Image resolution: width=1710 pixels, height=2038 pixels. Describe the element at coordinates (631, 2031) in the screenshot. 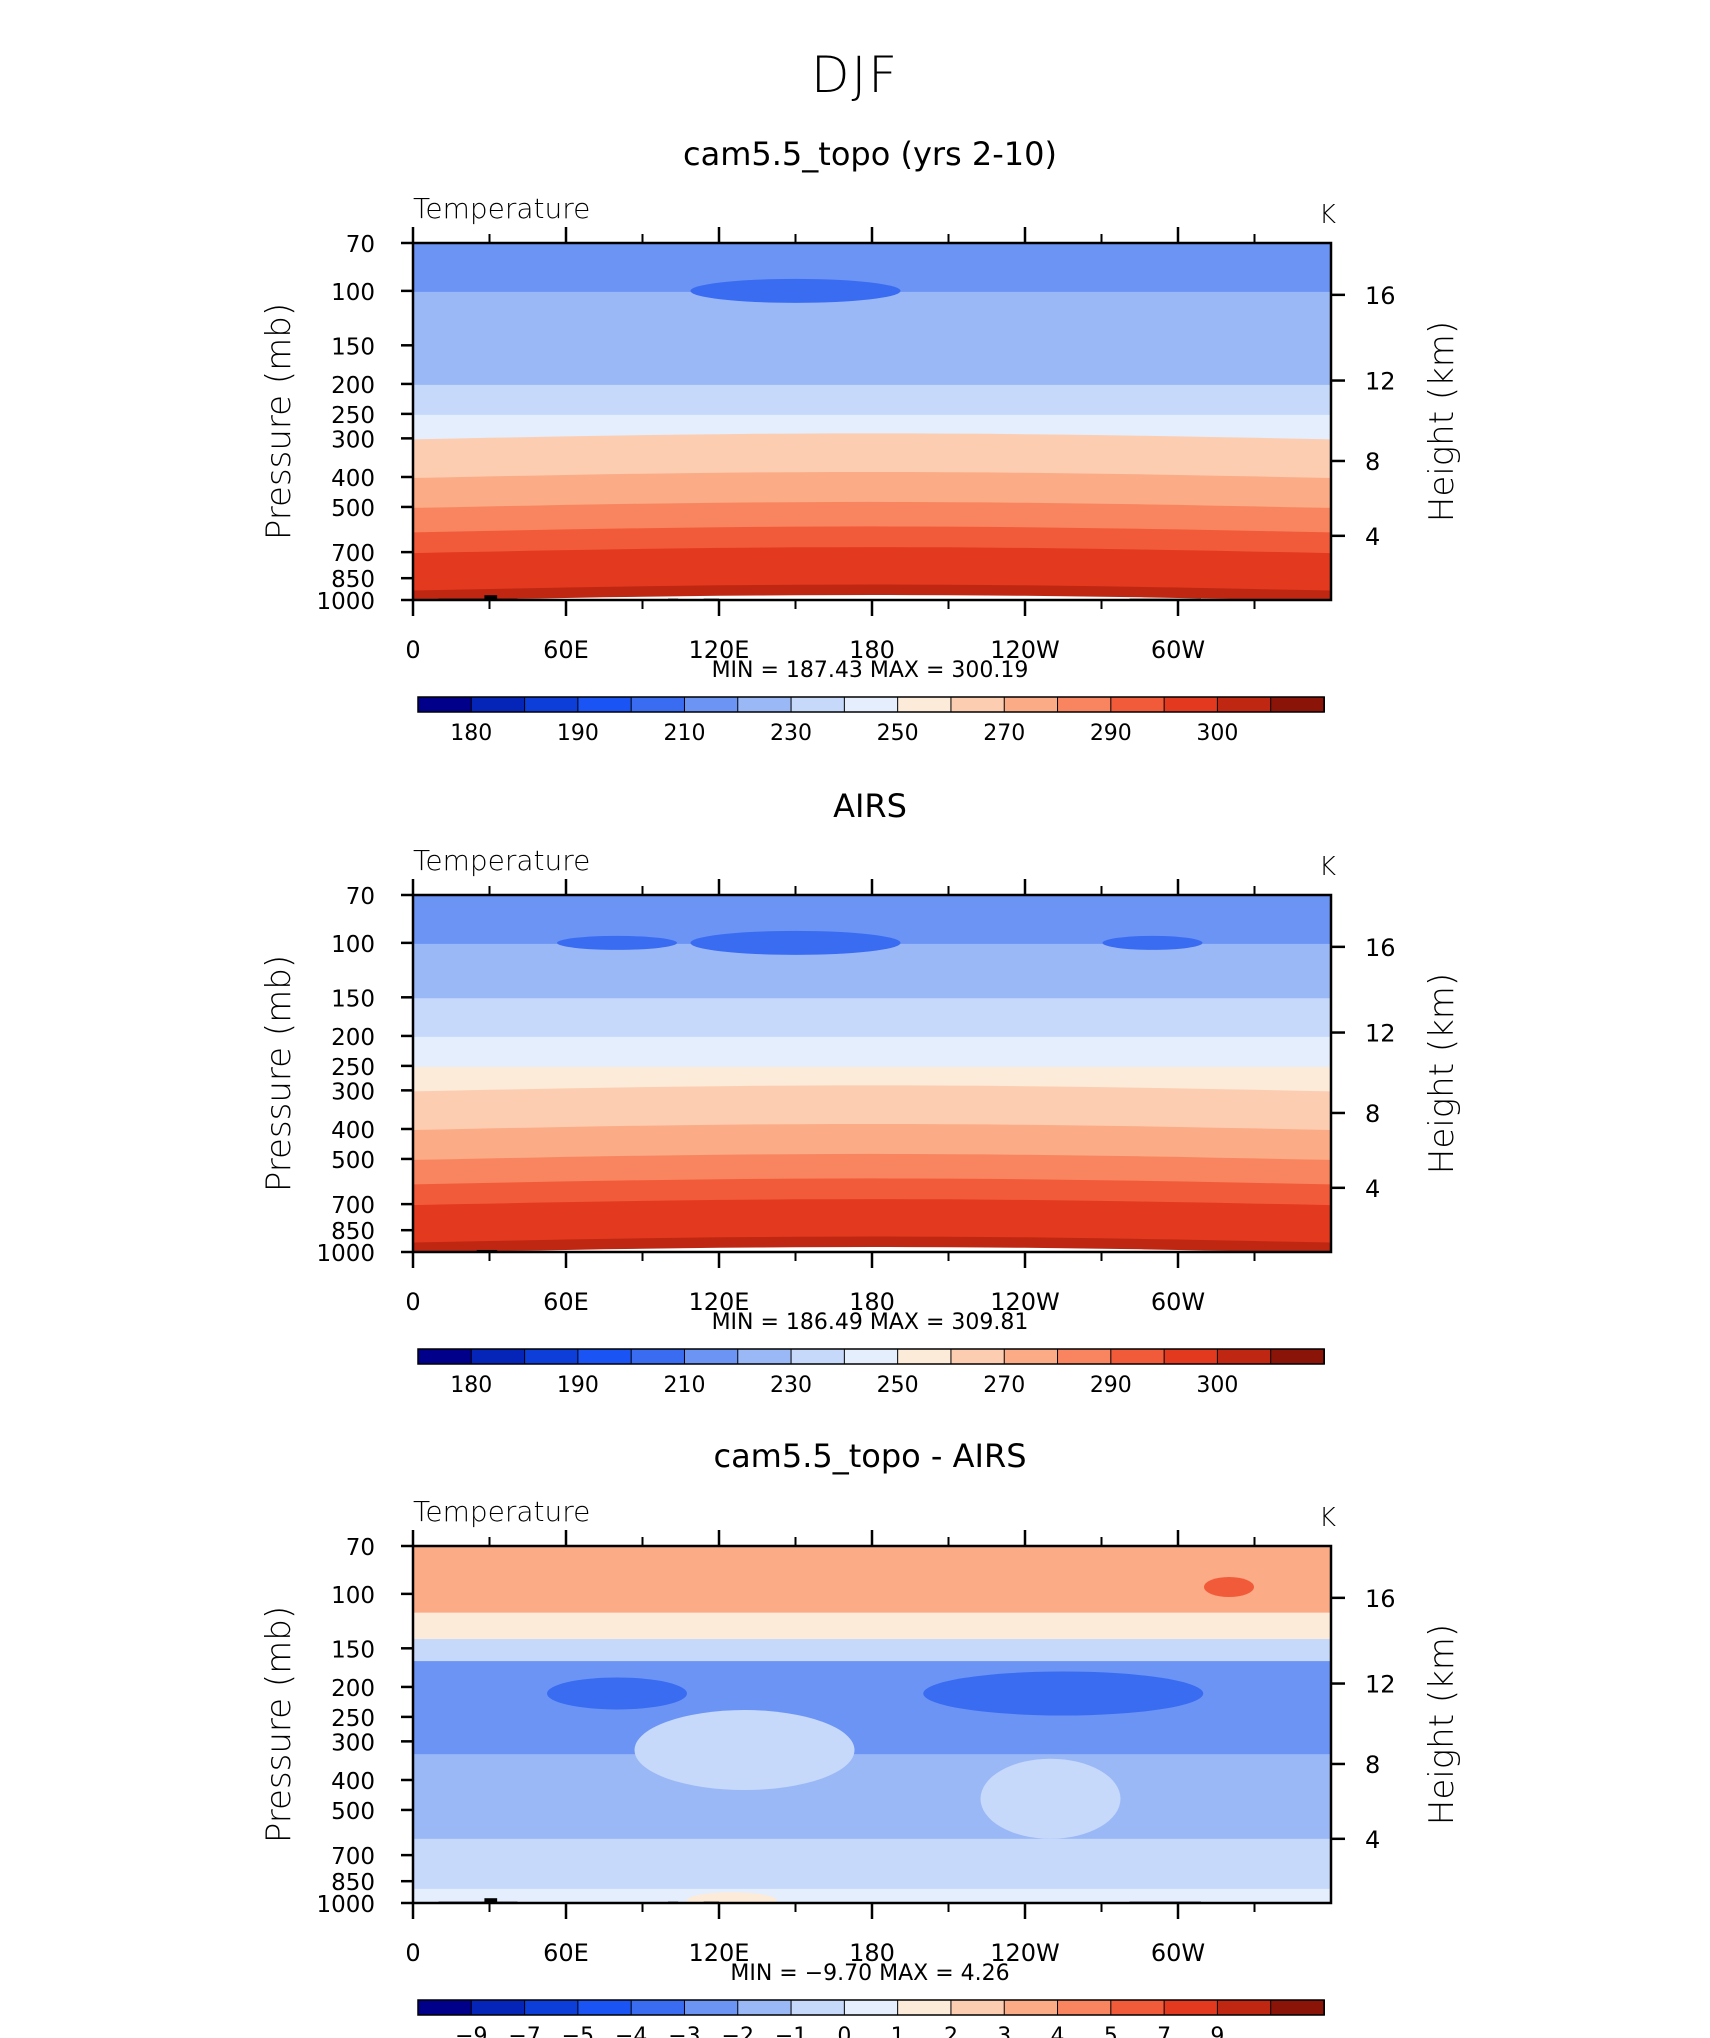

I see `colorbar-label: −4` at that location.